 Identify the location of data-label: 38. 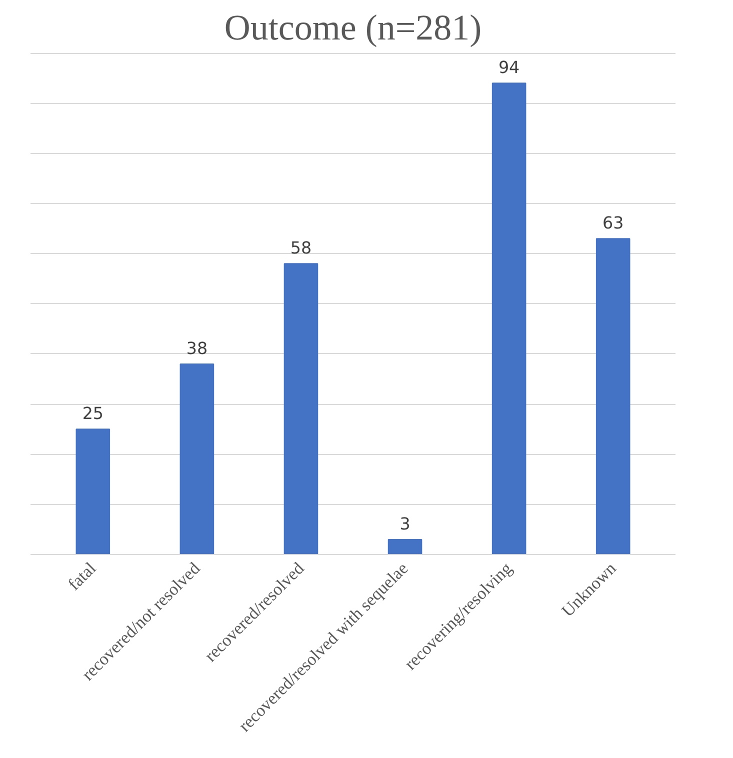
(197, 348).